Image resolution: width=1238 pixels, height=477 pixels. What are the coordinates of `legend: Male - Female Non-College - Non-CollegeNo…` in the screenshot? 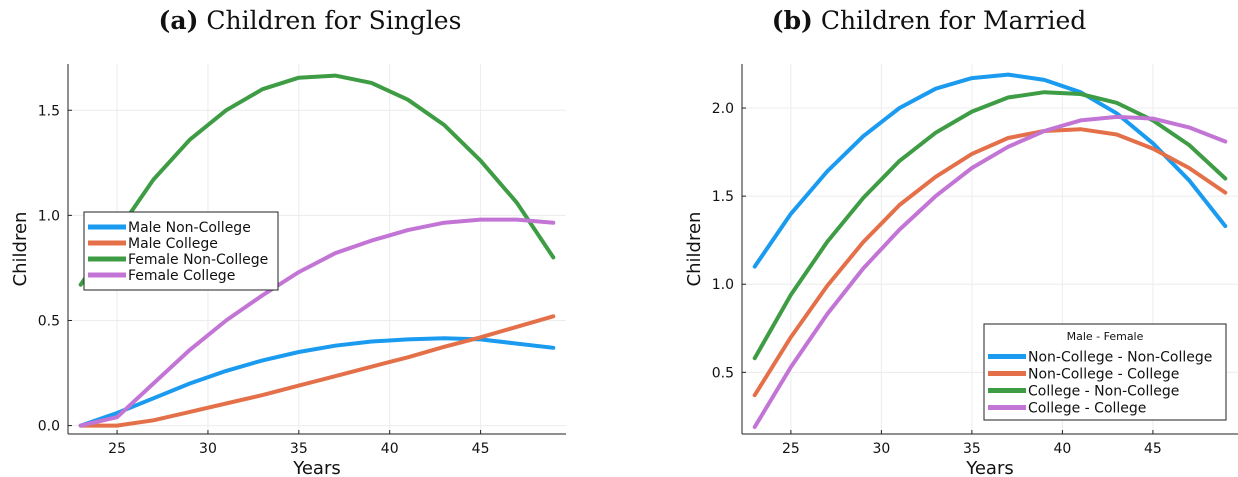 It's located at (1105, 372).